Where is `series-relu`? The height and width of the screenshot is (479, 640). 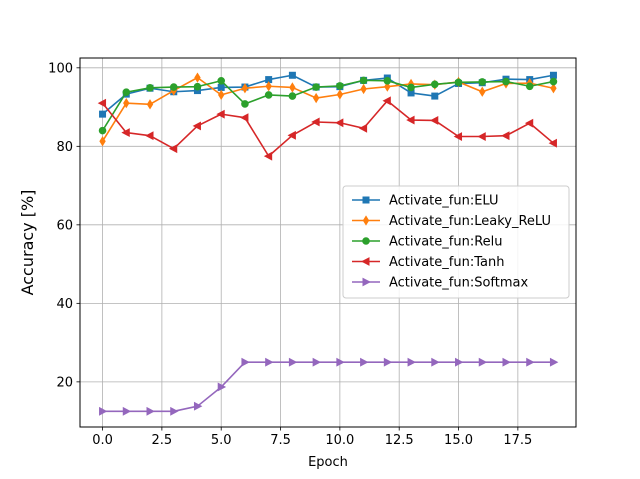 series-relu is located at coordinates (328, 105).